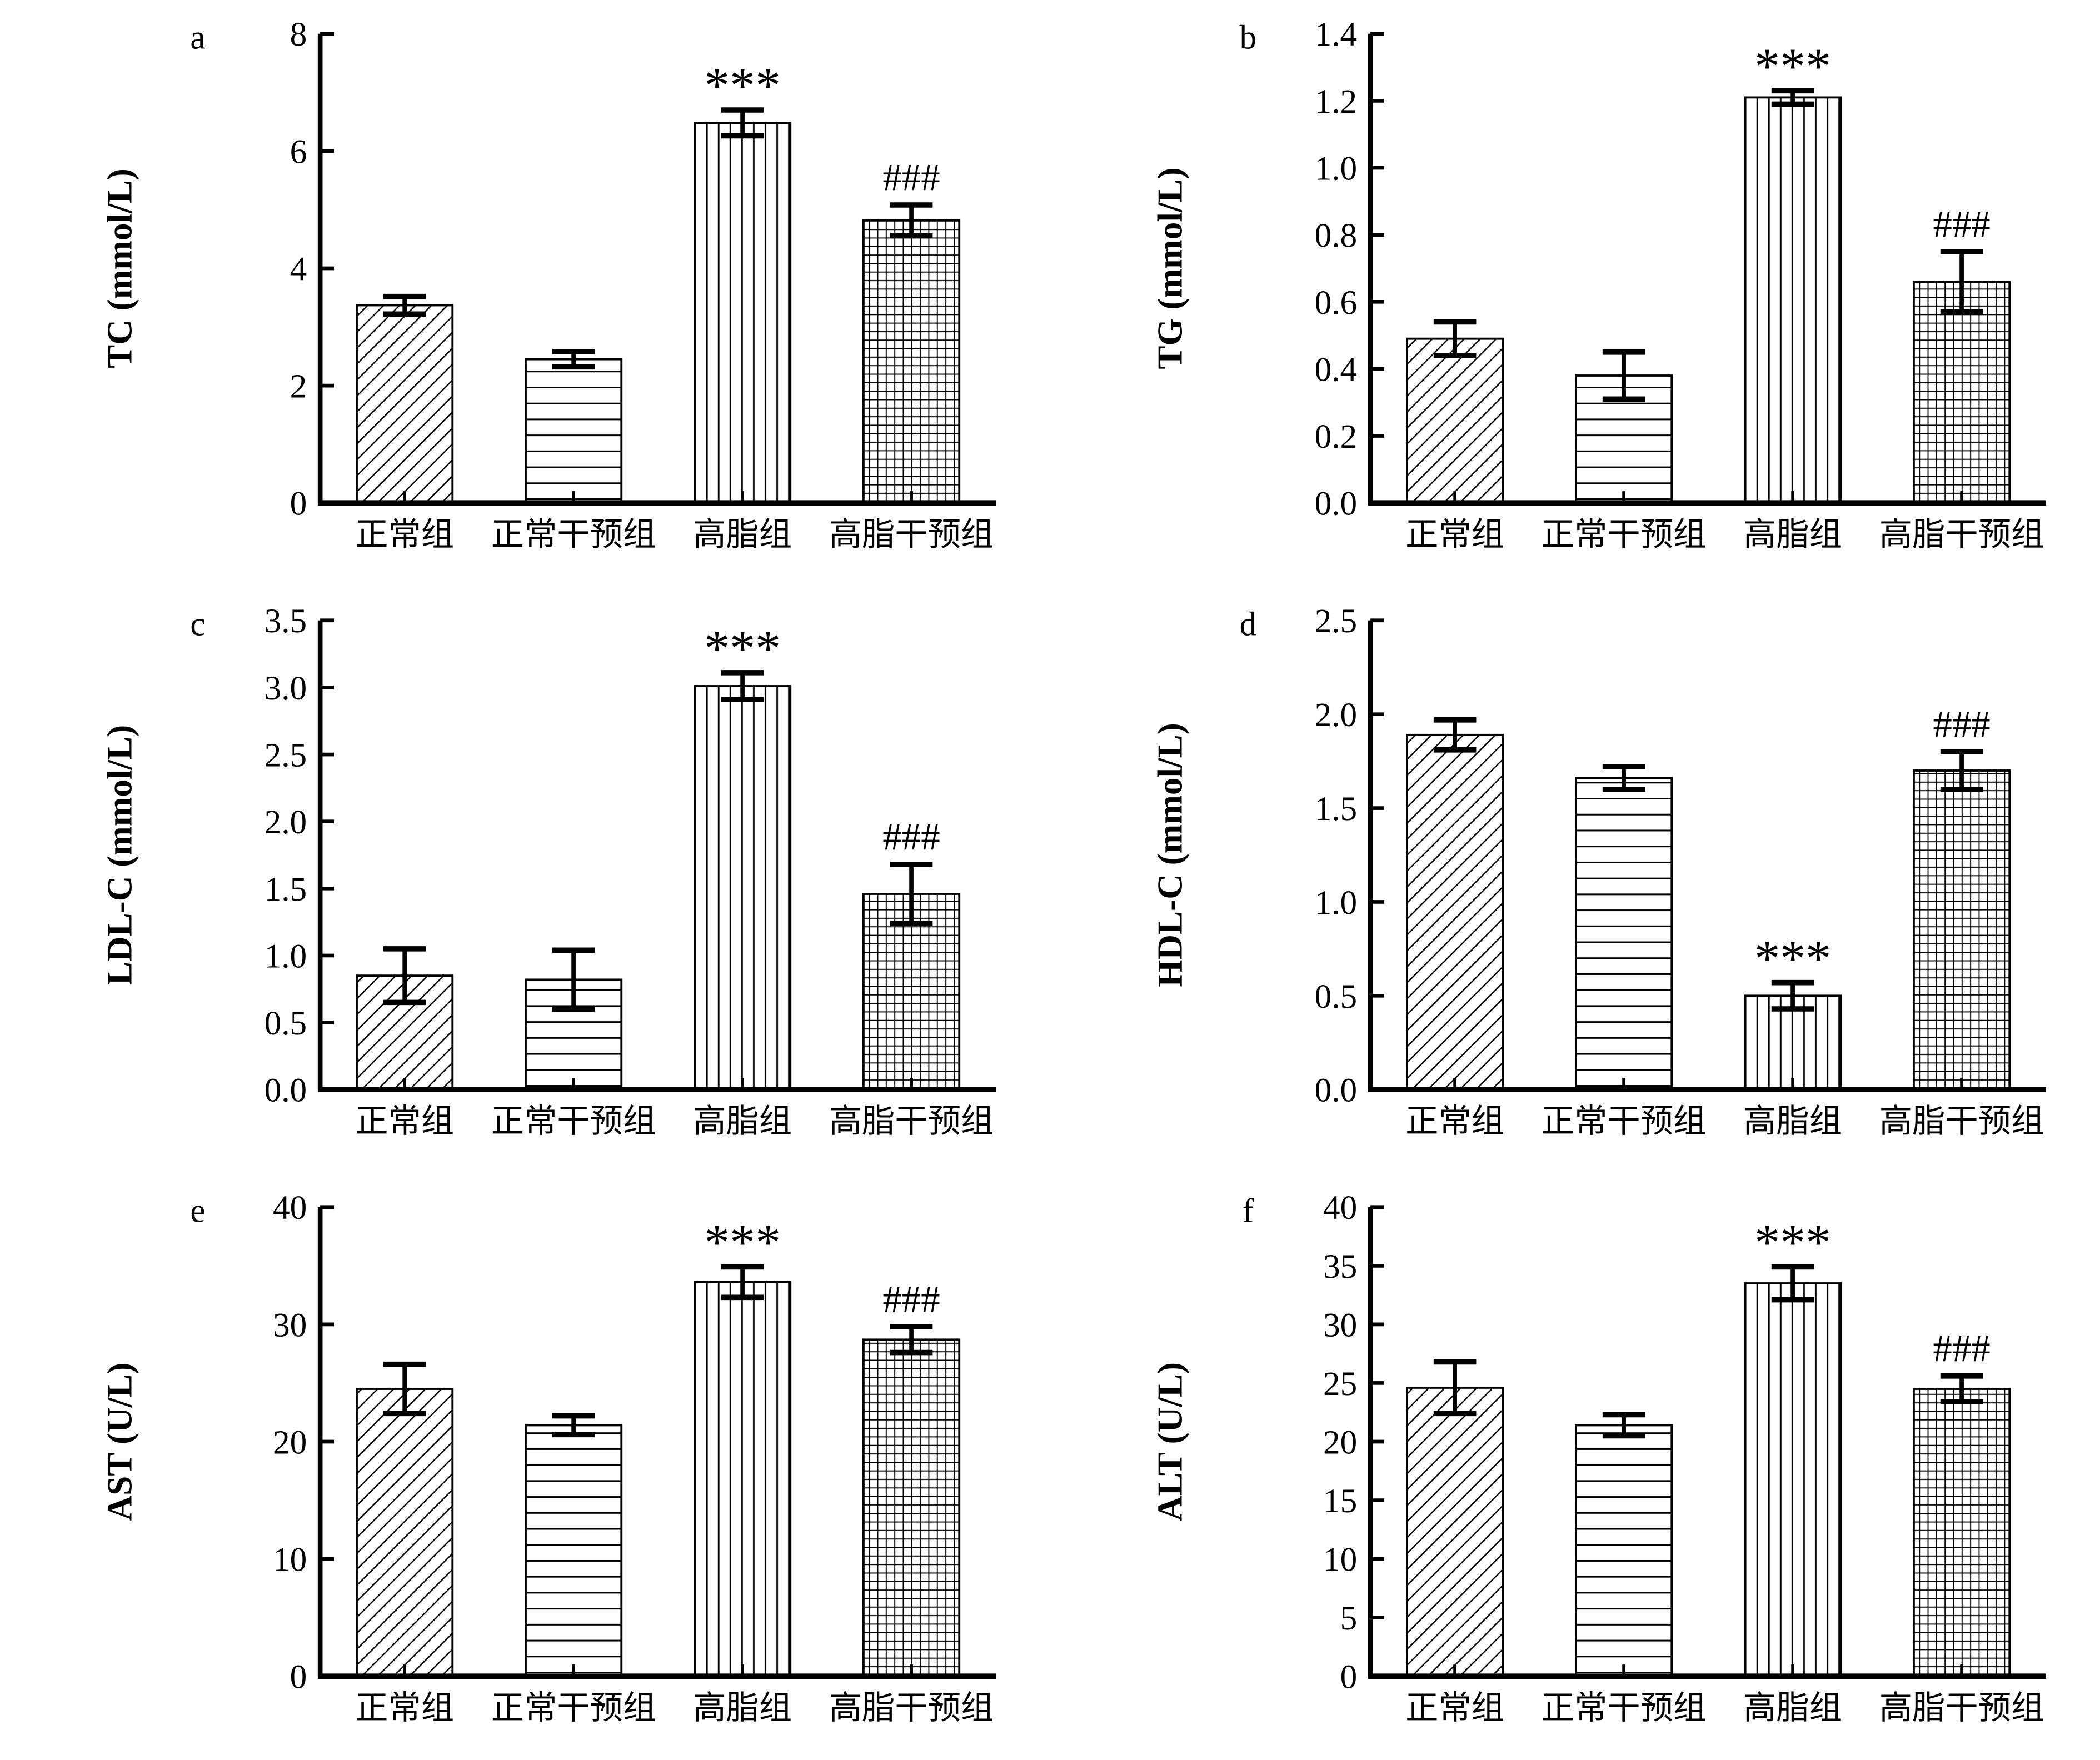 This screenshot has height=1760, width=2100. Describe the element at coordinates (1335, 437) in the screenshot. I see `y-tick-label-b-1: 0.2` at that location.